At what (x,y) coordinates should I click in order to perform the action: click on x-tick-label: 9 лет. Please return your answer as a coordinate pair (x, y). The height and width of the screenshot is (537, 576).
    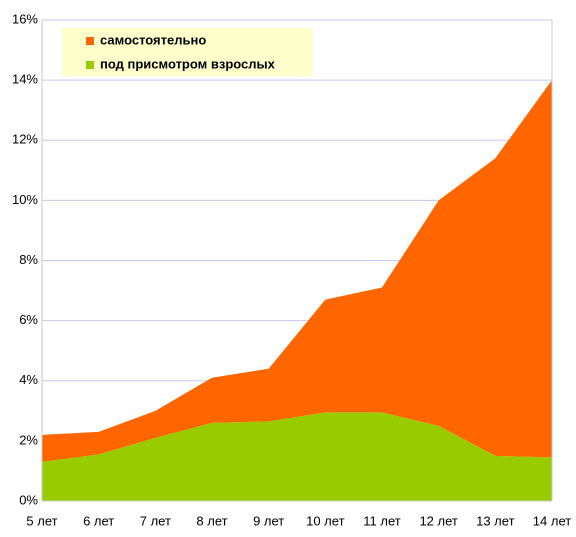
    Looking at the image, I should click on (268, 520).